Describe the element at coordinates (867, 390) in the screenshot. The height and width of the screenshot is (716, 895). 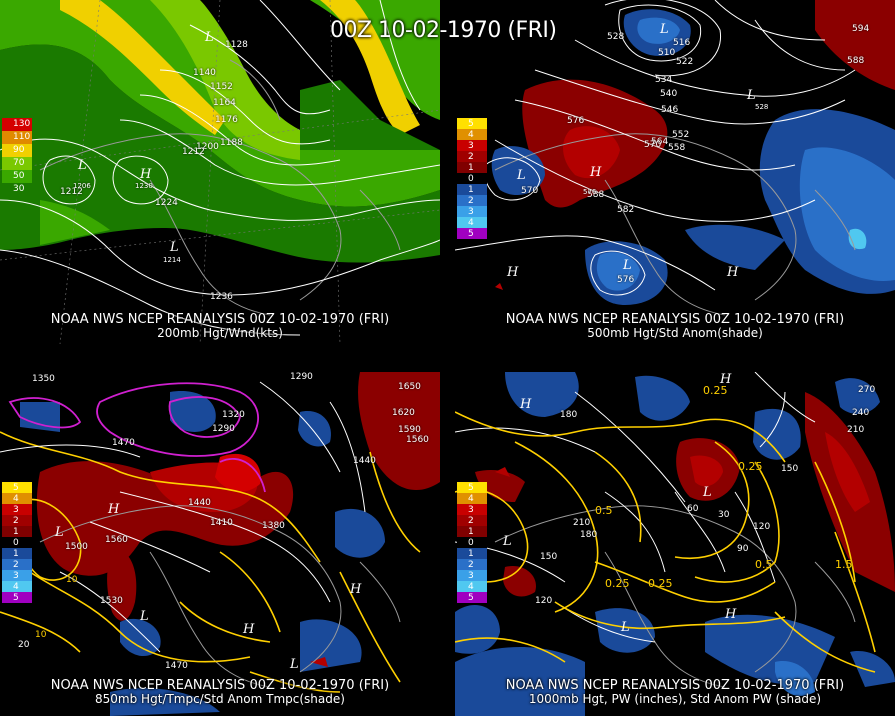
I see `contour-label: 270` at that location.